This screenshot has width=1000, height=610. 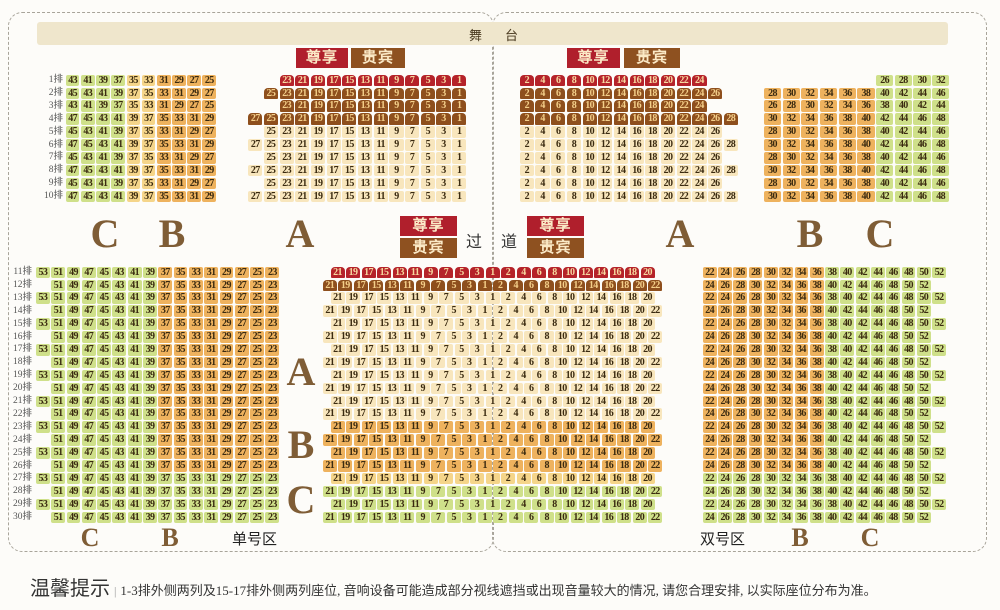 I want to click on seat: 43, so click(x=102, y=170).